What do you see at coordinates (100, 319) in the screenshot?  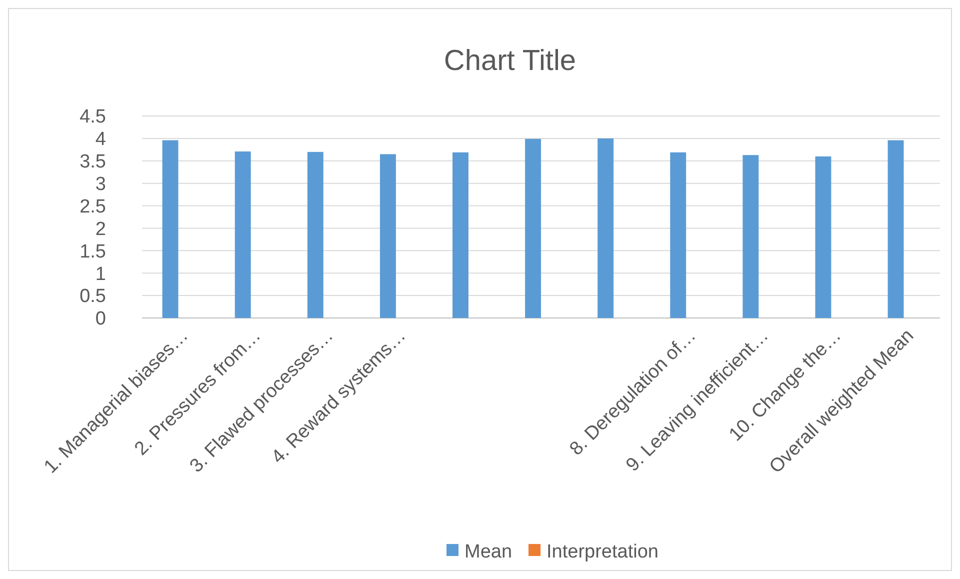 I see `y-tick-label: 0` at bounding box center [100, 319].